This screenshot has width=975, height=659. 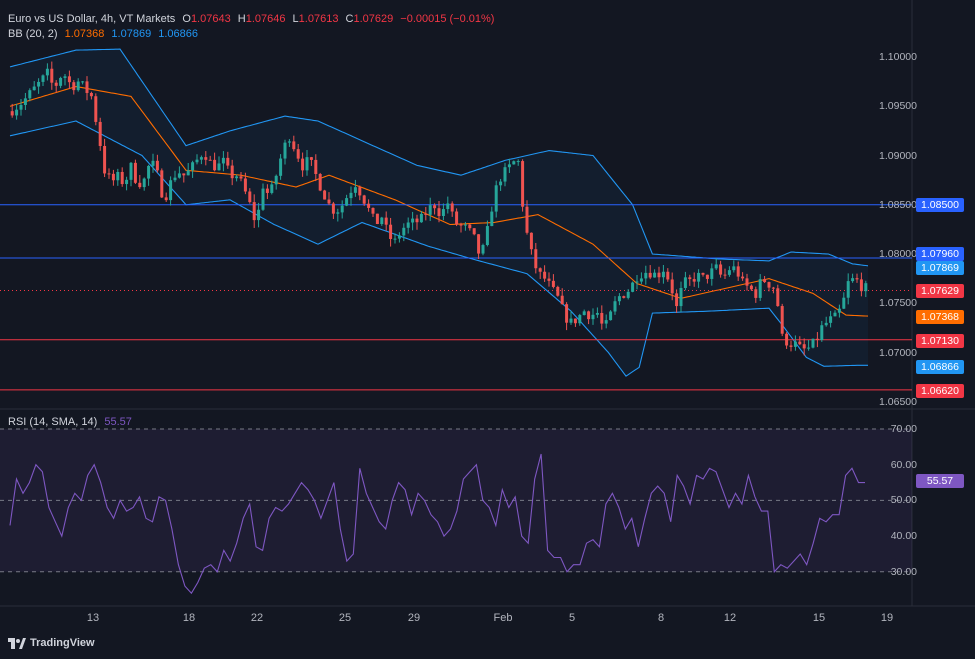 I want to click on rsi-label: RSI (14, SMA, 14), so click(x=53, y=422).